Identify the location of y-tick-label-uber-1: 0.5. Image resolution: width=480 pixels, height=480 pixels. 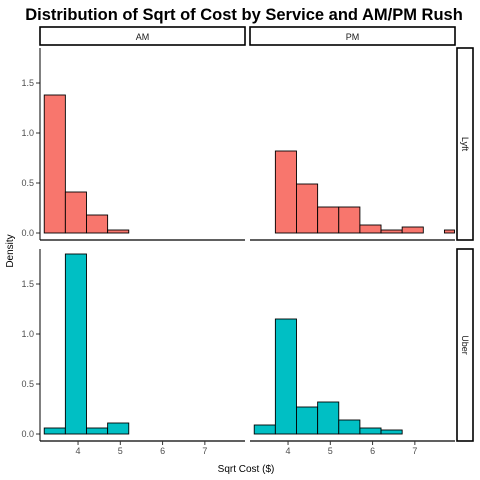
(27, 384).